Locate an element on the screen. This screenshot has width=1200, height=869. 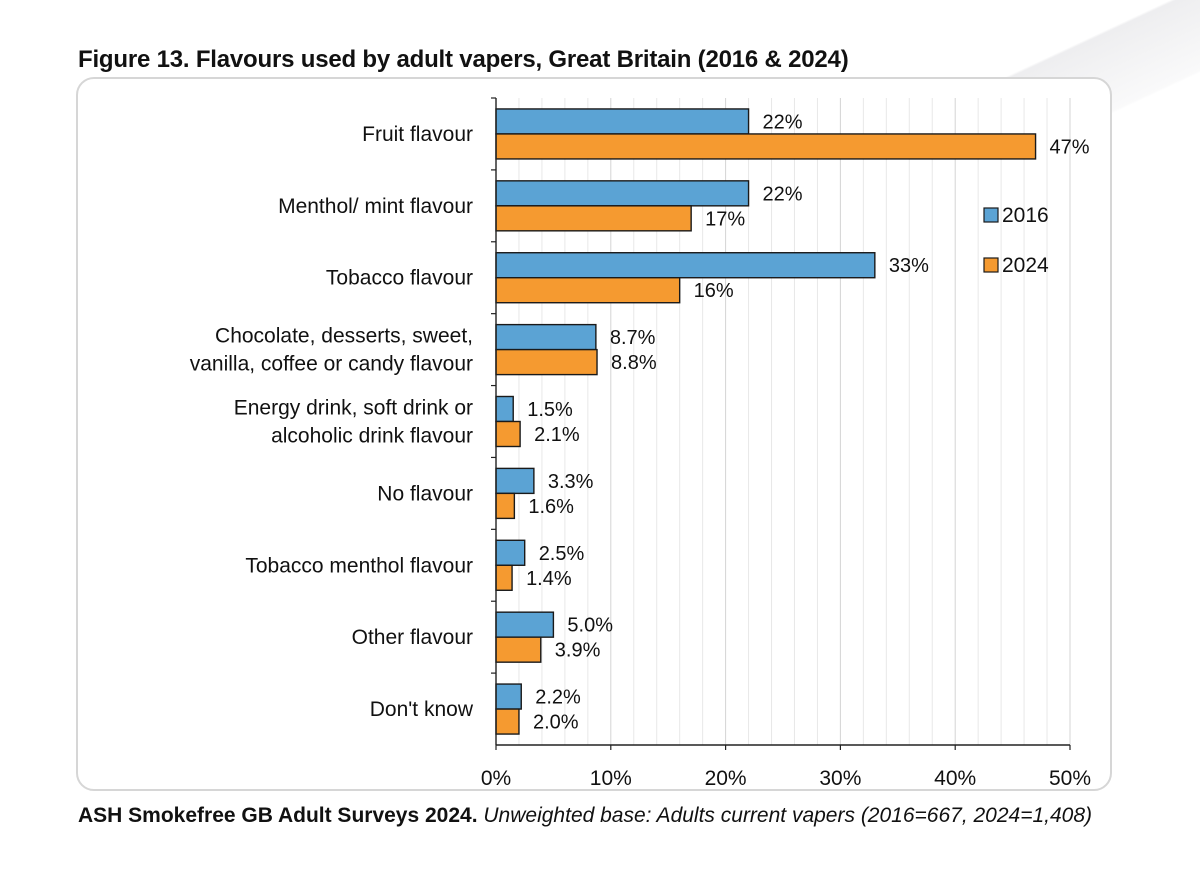
data-label: 33% is located at coordinates (909, 266).